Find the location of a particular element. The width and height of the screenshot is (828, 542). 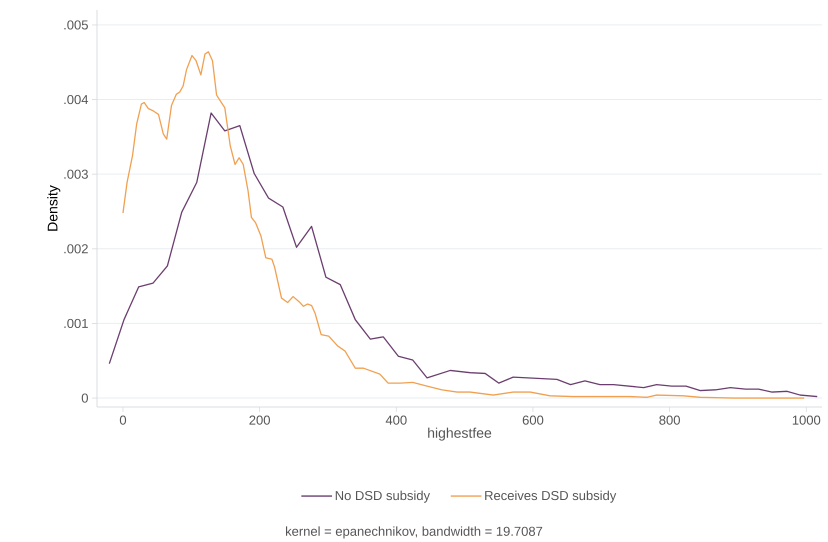

y-axis-title: Density is located at coordinates (53, 208).